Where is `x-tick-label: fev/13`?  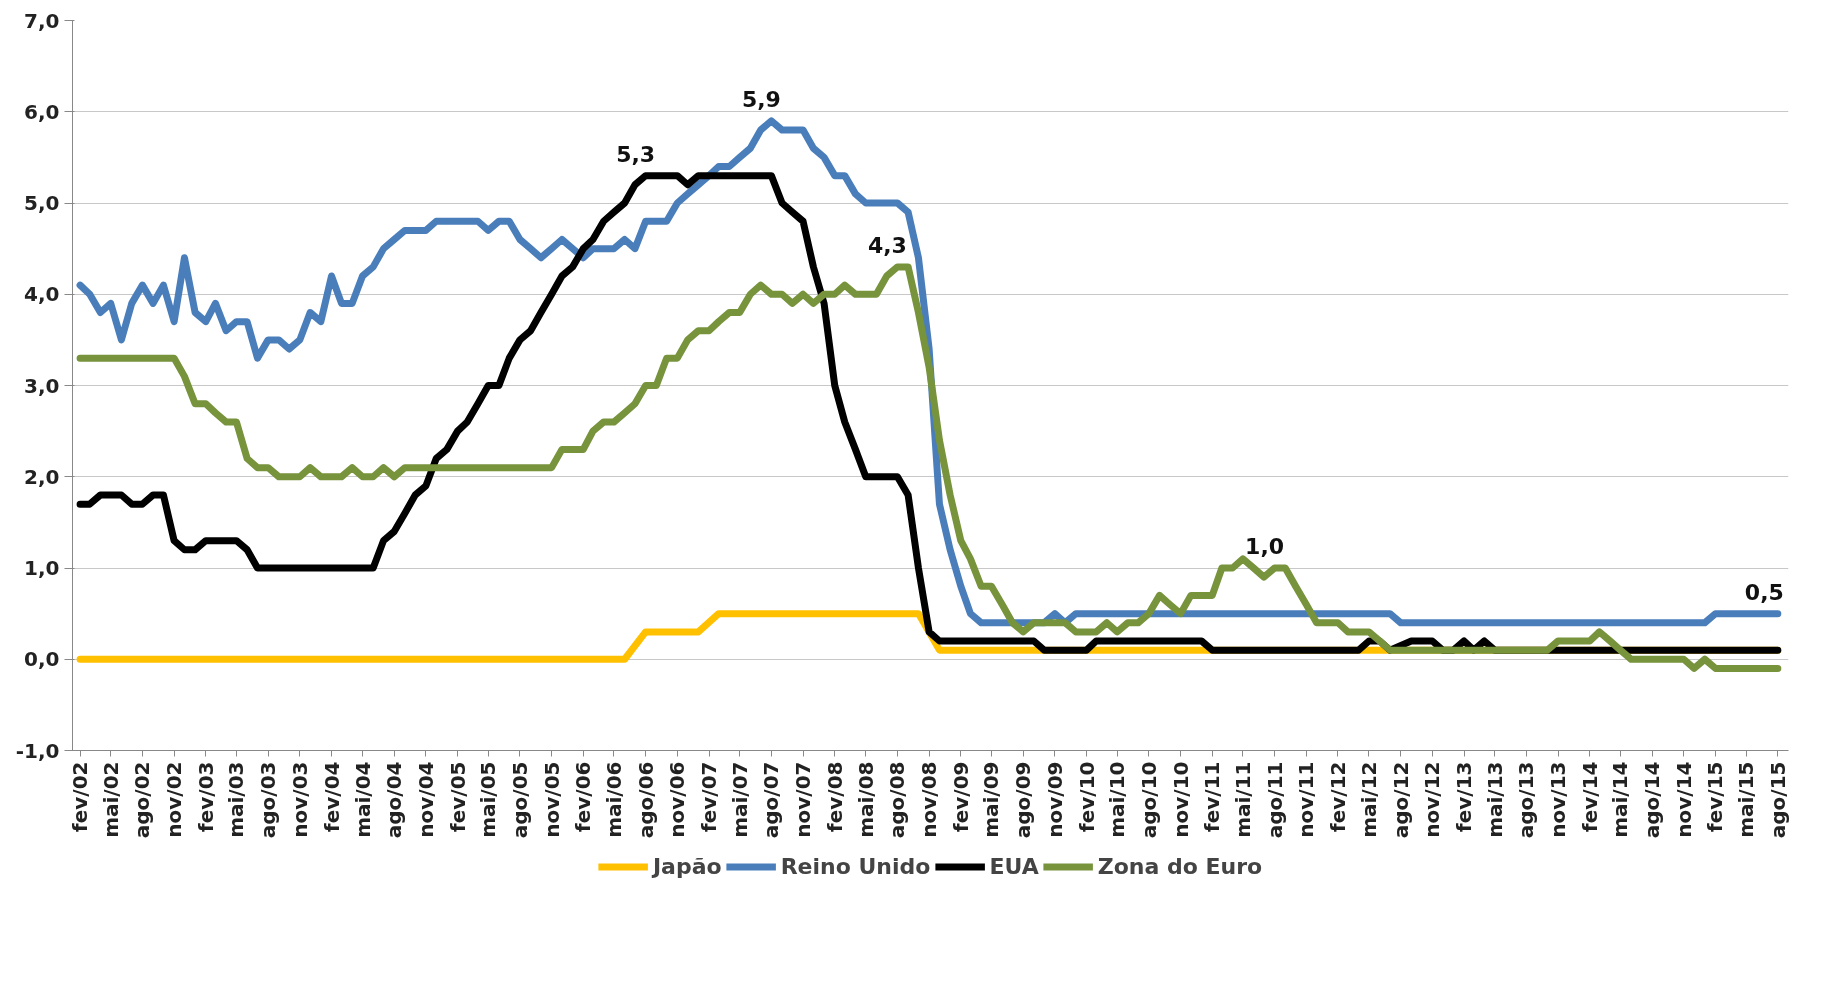 x-tick-label: fev/13 is located at coordinates (1464, 796).